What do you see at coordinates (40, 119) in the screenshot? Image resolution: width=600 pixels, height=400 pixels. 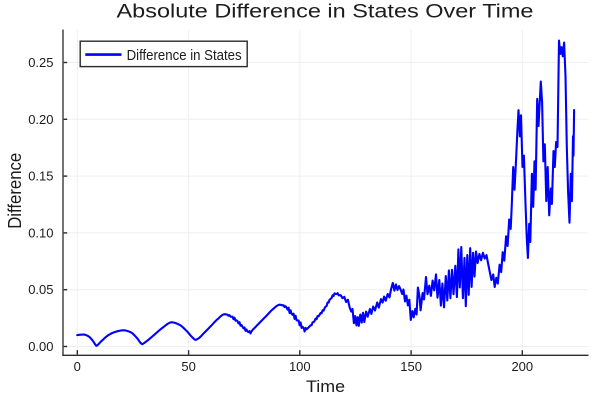 I see `svg-text: 0.20` at bounding box center [40, 119].